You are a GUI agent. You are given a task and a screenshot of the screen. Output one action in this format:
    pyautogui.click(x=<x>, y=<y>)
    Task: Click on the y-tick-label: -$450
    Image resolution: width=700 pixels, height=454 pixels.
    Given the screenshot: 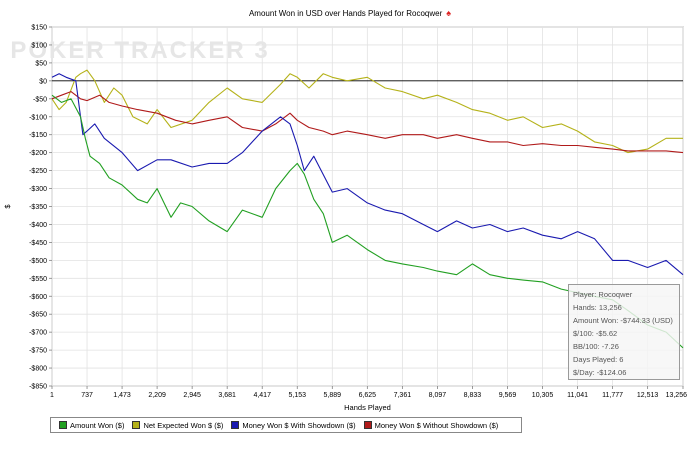 What is the action you would take?
    pyautogui.click(x=38, y=243)
    